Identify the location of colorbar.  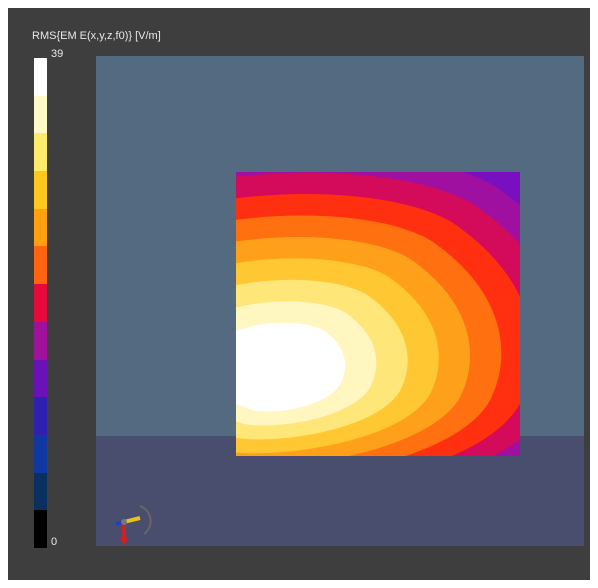
(40, 303).